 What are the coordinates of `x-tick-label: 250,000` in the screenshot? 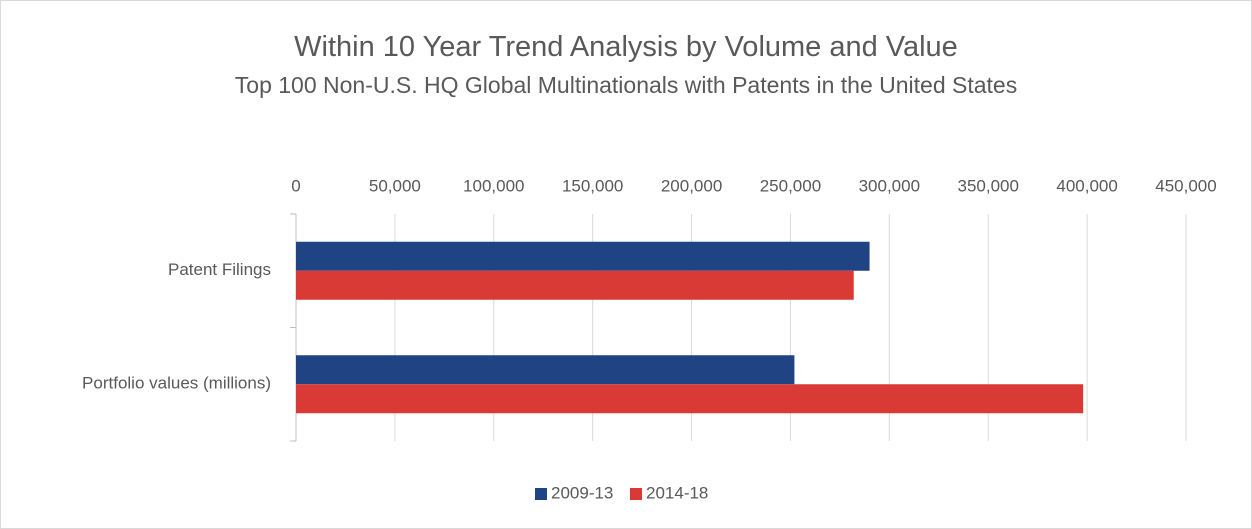 It's located at (790, 185).